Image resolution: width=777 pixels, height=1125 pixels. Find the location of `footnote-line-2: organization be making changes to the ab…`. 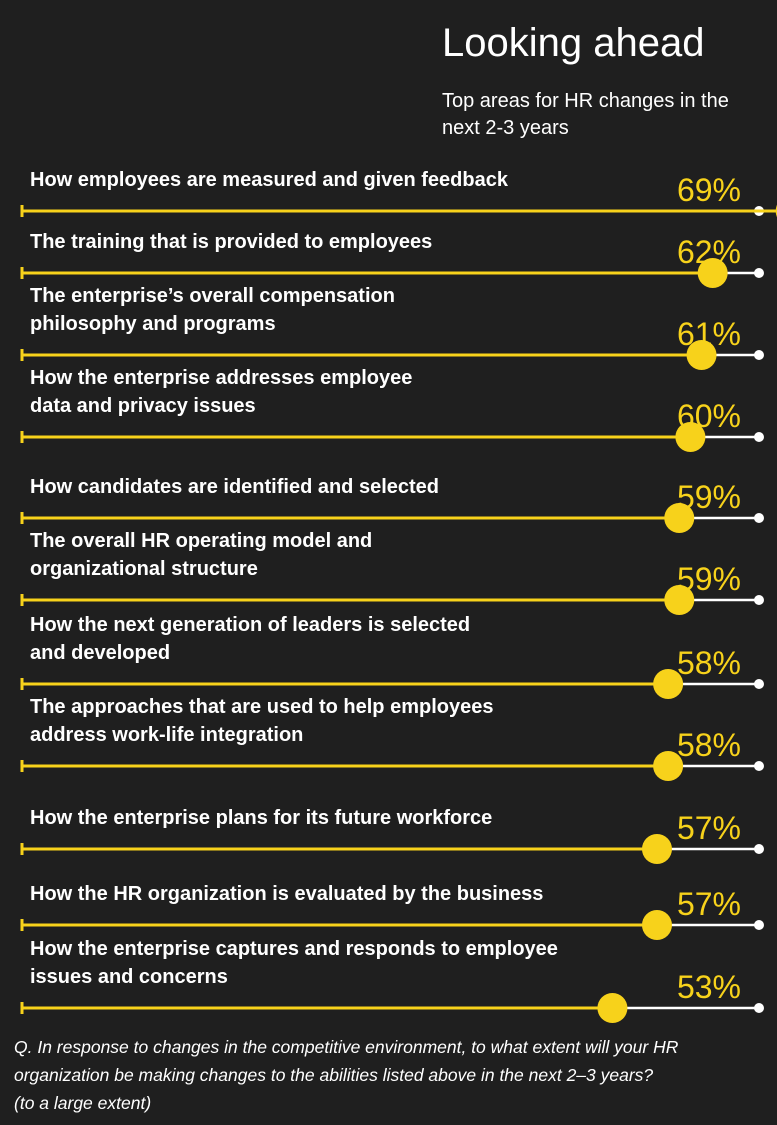

footnote-line-2: organization be making changes to the ab… is located at coordinates (334, 1075).